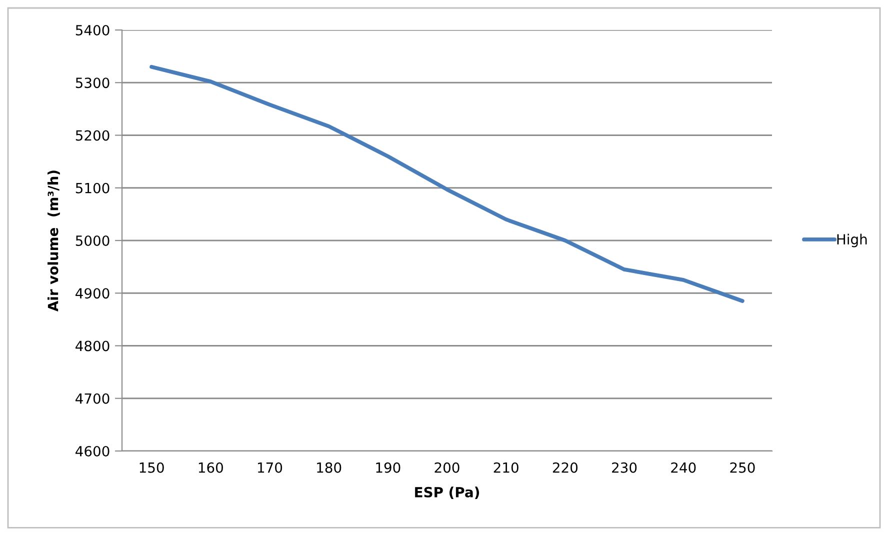  I want to click on y-tick-label: 4600, so click(93, 451).